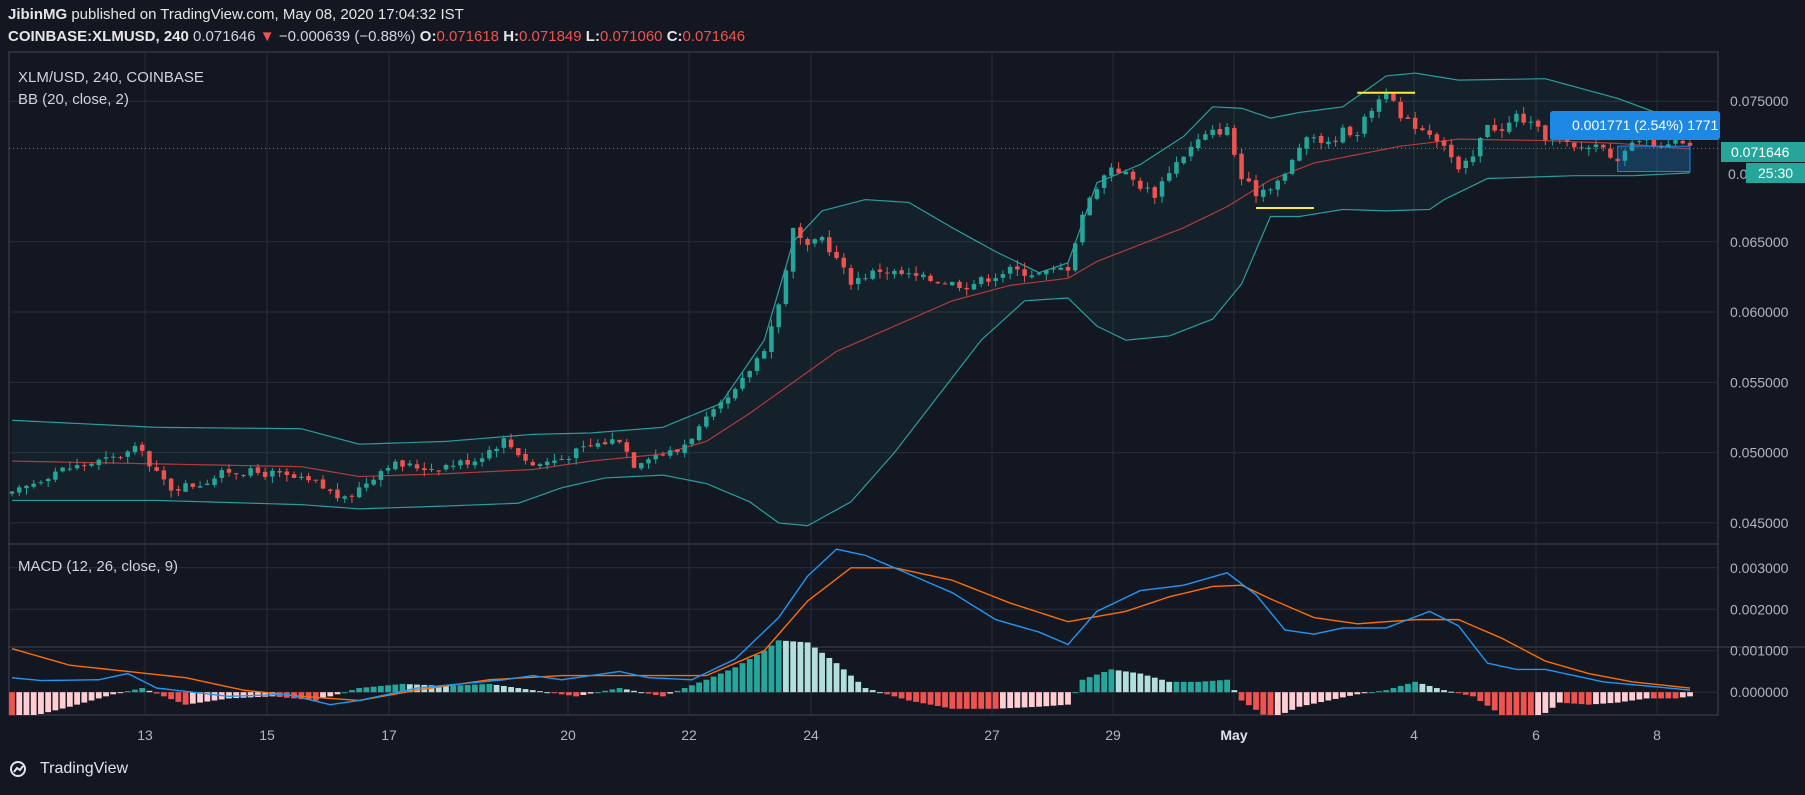 The image size is (1805, 795). What do you see at coordinates (1657, 735) in the screenshot?
I see `time-tick-label: 8` at bounding box center [1657, 735].